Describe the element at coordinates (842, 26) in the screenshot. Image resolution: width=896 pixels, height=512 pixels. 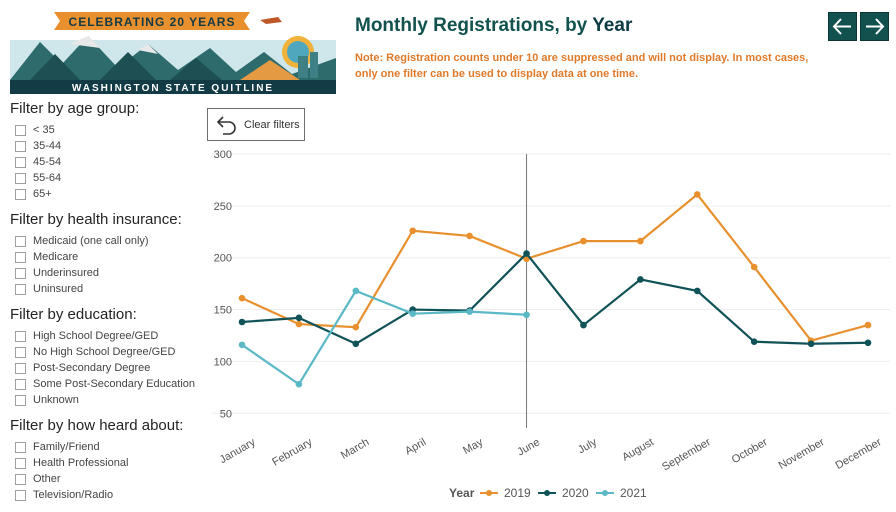
I see `previous-page-button` at that location.